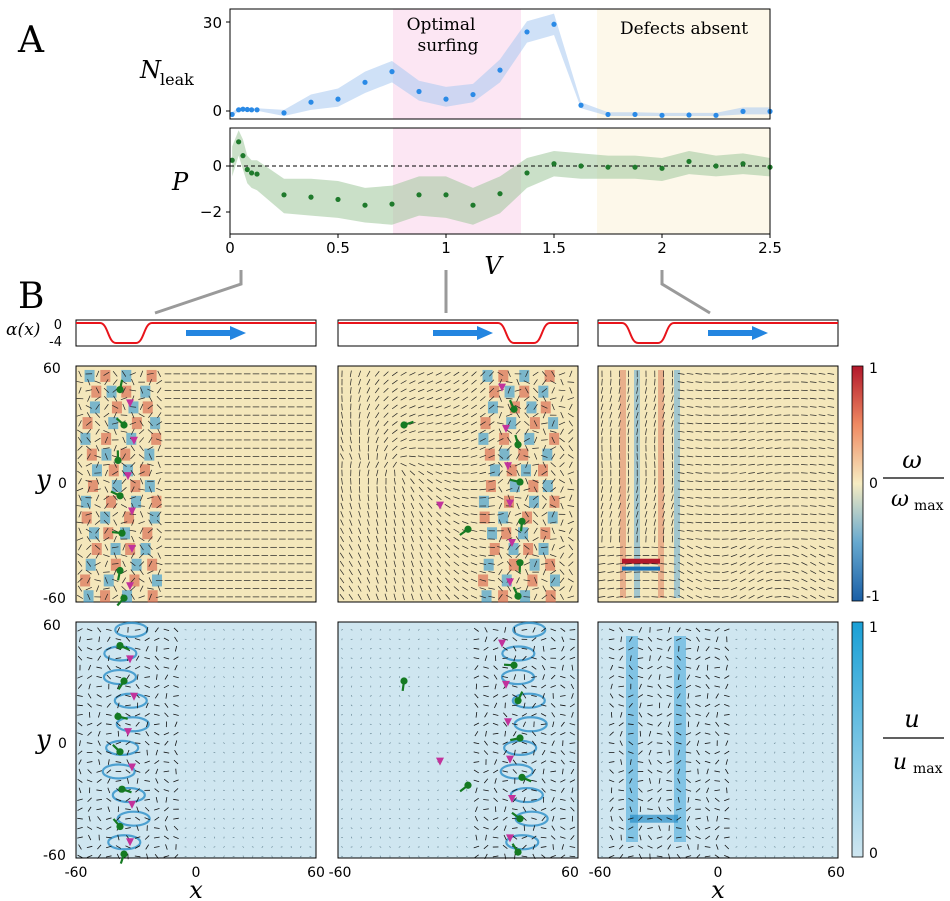  Describe the element at coordinates (408, 423) in the screenshot. I see `defect-orientation` at that location.